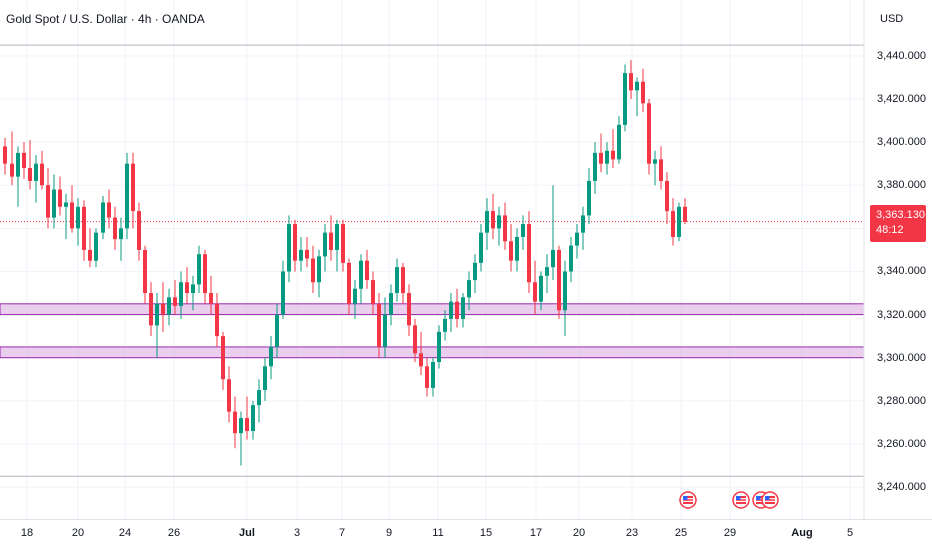 The height and width of the screenshot is (550, 932). Describe the element at coordinates (729, 500) in the screenshot. I see `event-markers` at that location.